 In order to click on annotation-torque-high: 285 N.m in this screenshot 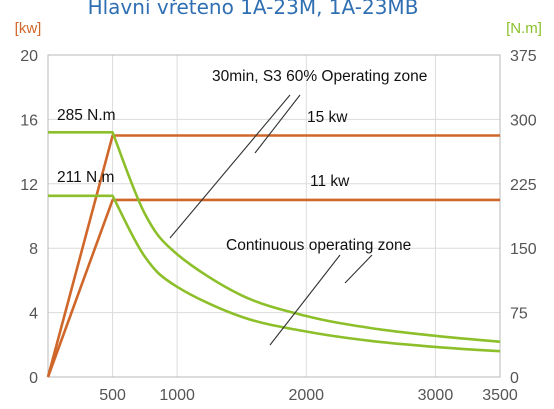, I will do `click(86, 115)`.